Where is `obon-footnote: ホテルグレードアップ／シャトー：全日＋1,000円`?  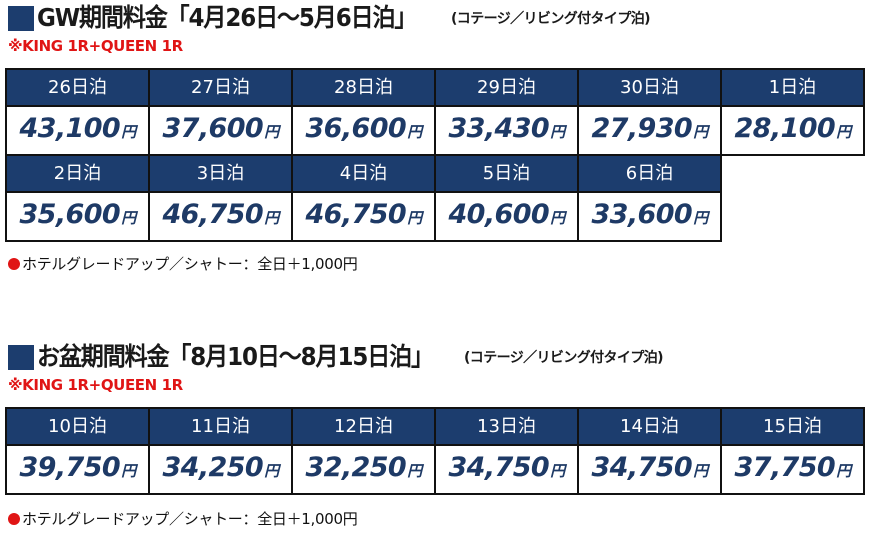
obon-footnote: ホテルグレードアップ／シャトー：全日＋1,000円 is located at coordinates (183, 519).